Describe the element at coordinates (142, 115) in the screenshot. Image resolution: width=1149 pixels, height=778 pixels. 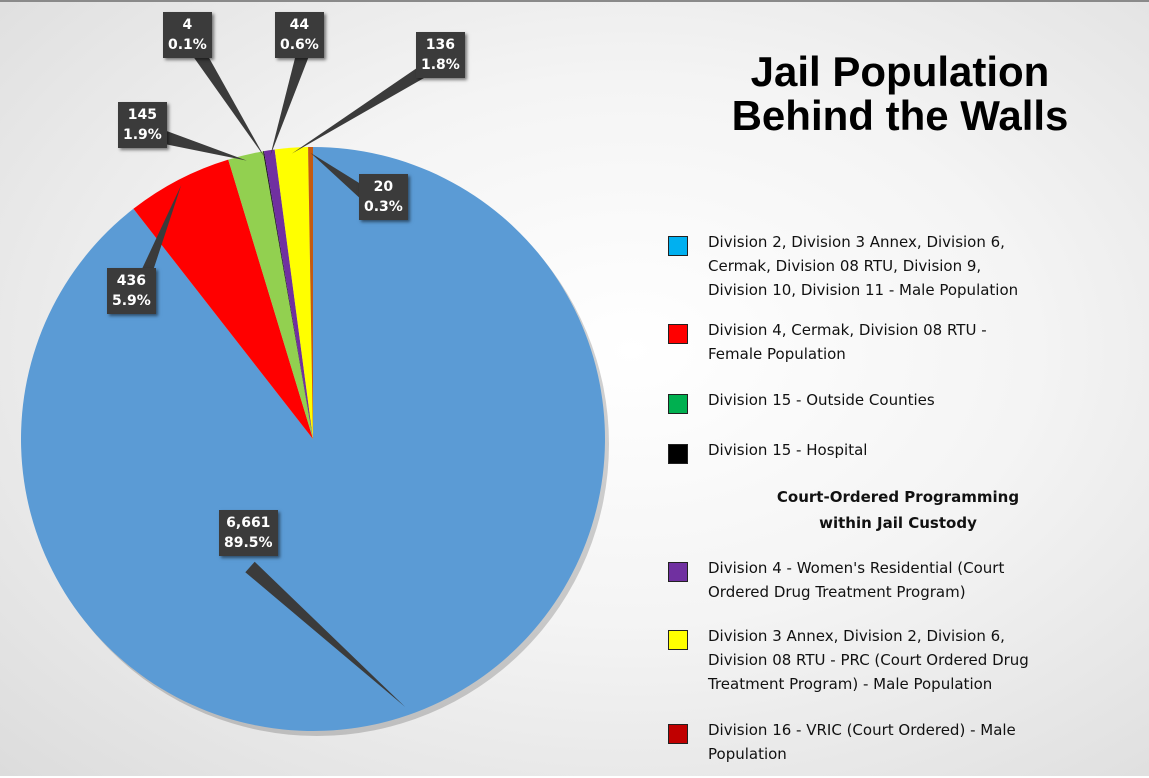
I see `data-label-value: 145` at that location.